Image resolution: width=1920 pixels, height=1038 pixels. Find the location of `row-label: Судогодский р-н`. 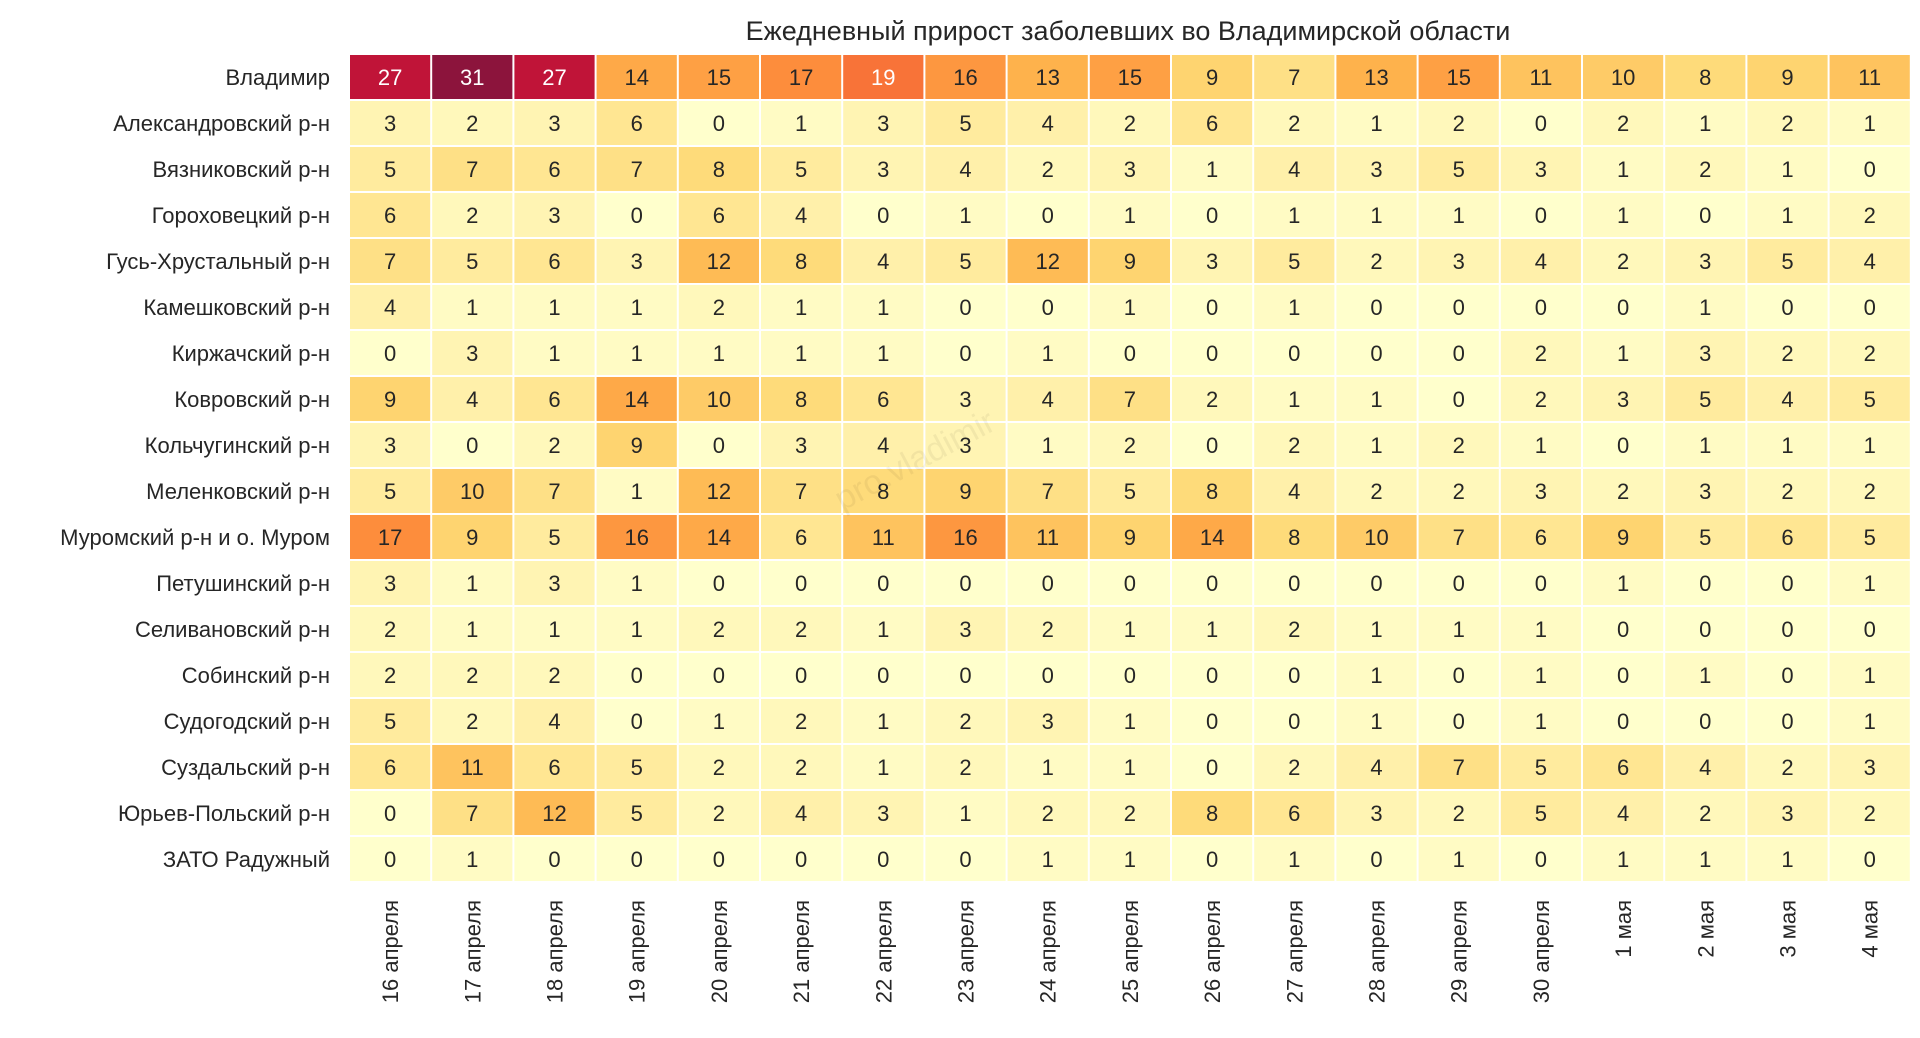

row-label: Судогодский р-н is located at coordinates (247, 721).